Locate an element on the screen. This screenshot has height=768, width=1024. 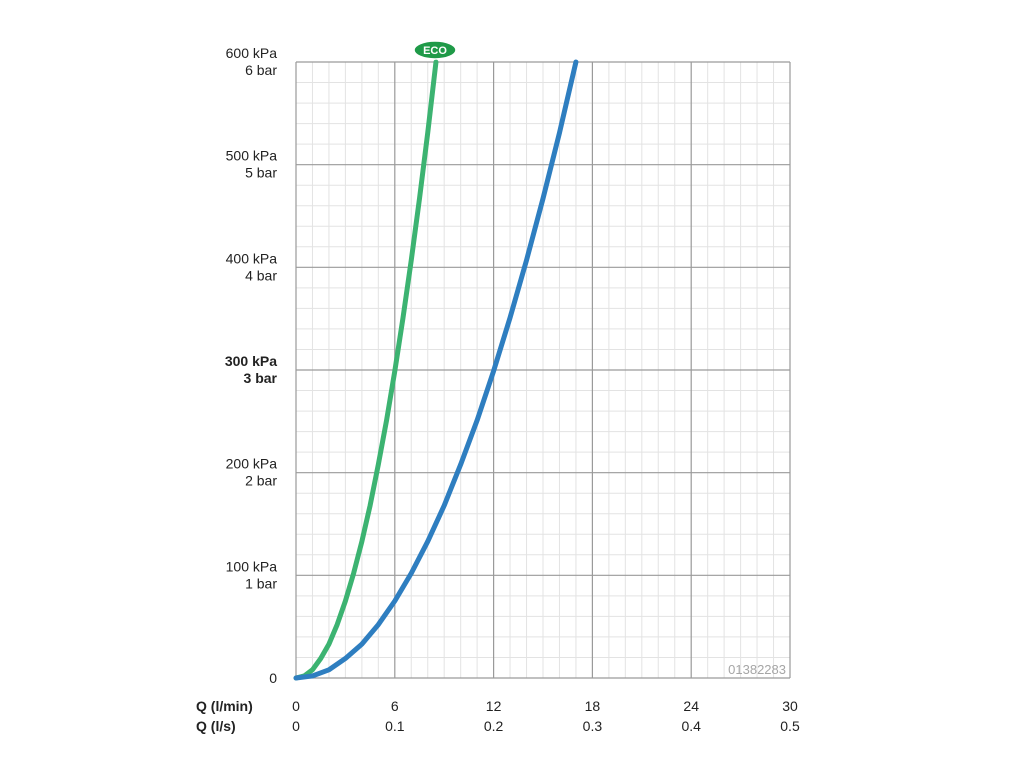
y-tick-label-bar: 1 bar is located at coordinates (261, 583).